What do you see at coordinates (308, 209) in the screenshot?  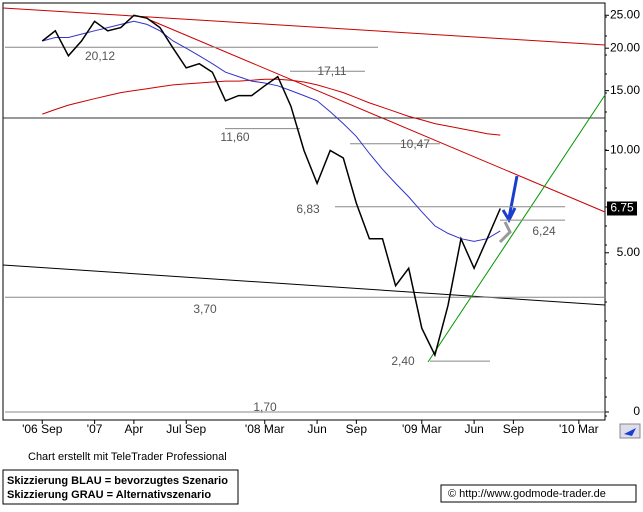 I see `annotation: 6,83` at bounding box center [308, 209].